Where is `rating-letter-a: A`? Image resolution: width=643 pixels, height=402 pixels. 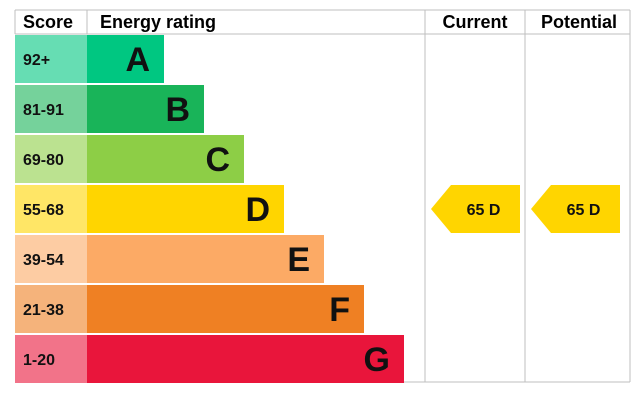 rating-letter-a: A is located at coordinates (137, 60).